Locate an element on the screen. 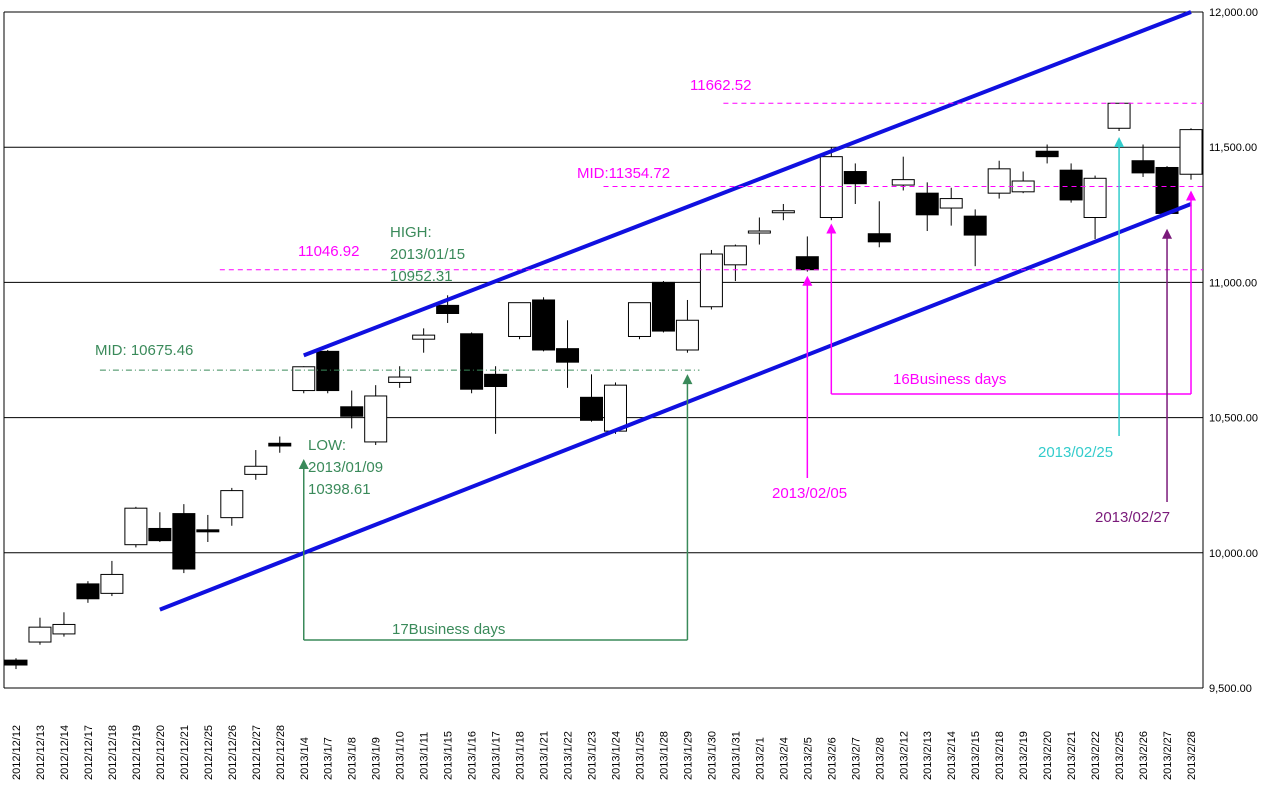 This screenshot has height=786, width=1278. mid-upper-label: MID:11354.72 is located at coordinates (623, 173).